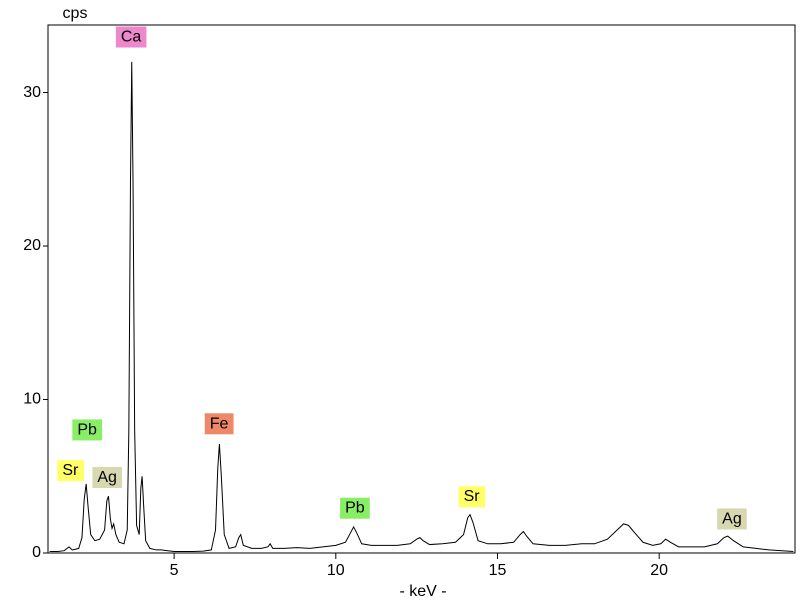  What do you see at coordinates (422, 591) in the screenshot?
I see `x-axis-label: - keV -` at bounding box center [422, 591].